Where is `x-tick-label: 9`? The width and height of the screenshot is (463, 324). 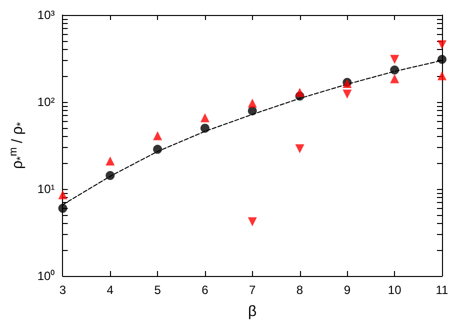
x-tick-label: 9 is located at coordinates (347, 290).